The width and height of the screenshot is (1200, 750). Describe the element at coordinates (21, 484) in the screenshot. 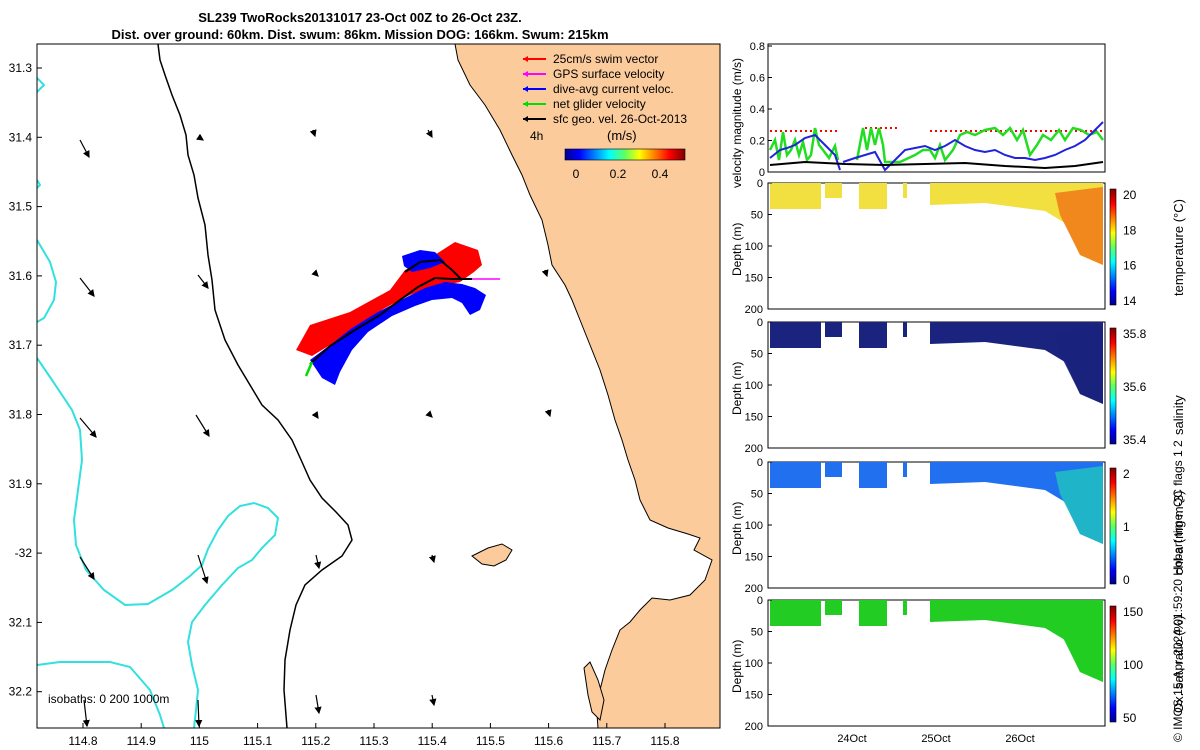

I see `map-y-tick-label: 31.9` at that location.